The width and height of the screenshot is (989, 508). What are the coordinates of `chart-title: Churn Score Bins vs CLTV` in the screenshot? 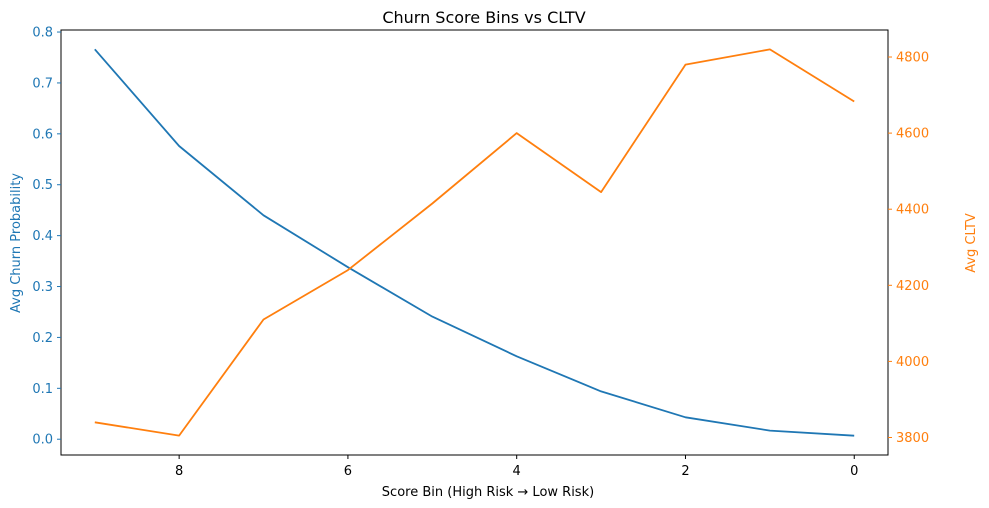 It's located at (483, 17).